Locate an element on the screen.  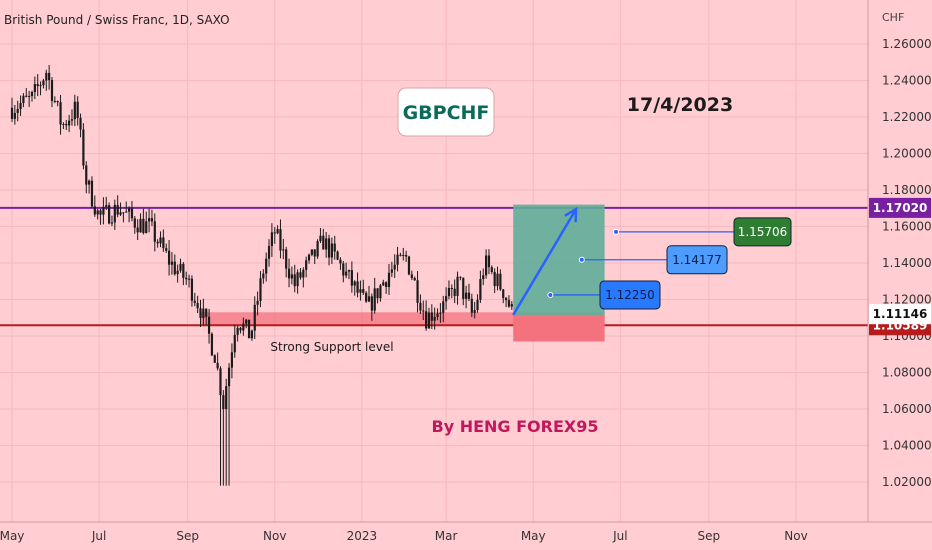
projection-arrow is located at coordinates (545, 262).